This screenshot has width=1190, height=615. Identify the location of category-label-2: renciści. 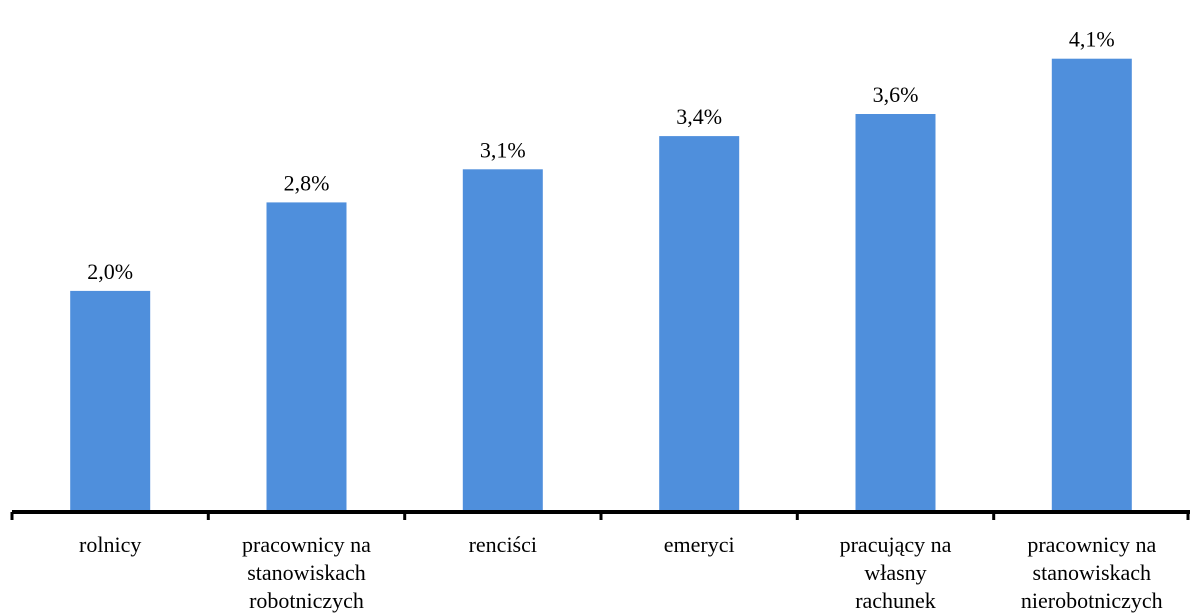
(503, 544).